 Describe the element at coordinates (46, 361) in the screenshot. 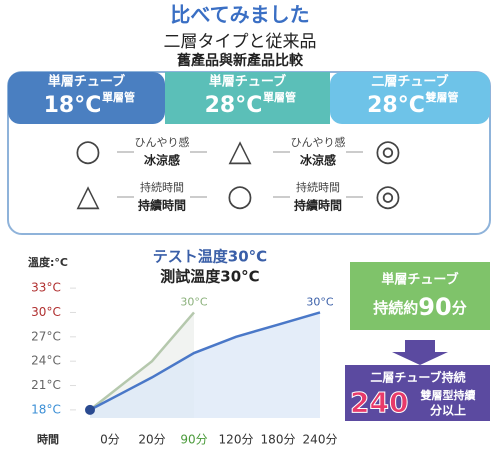

I see `y-tick-label: 24°C` at that location.